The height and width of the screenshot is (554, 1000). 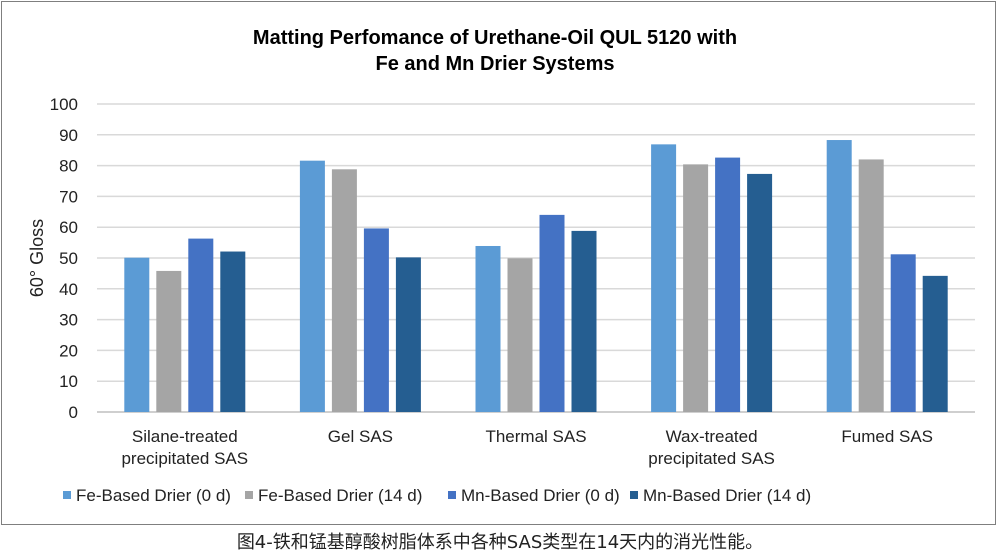 I want to click on legend-label: Mn-Based Drier (14 d), so click(x=727, y=495).